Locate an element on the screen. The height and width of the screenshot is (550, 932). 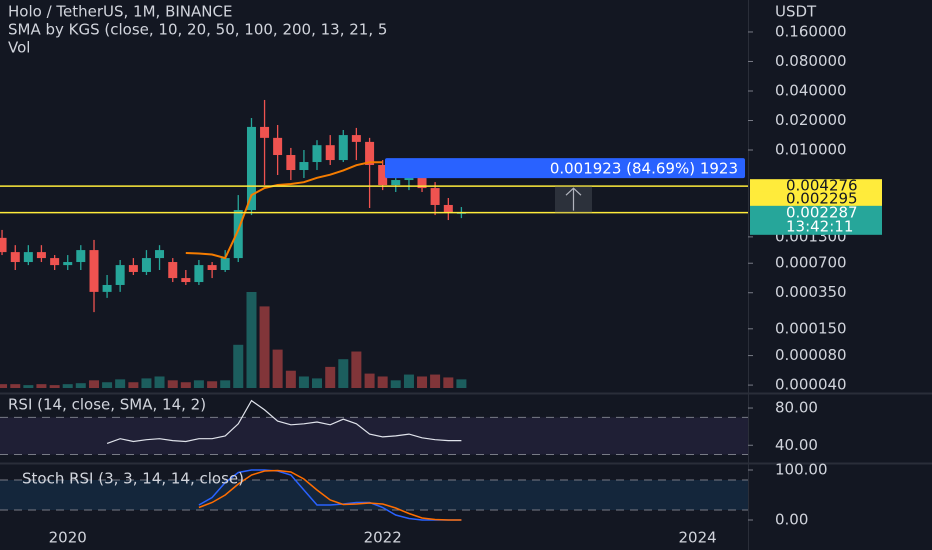
y-tick-label: 0.080000 is located at coordinates (811, 61).